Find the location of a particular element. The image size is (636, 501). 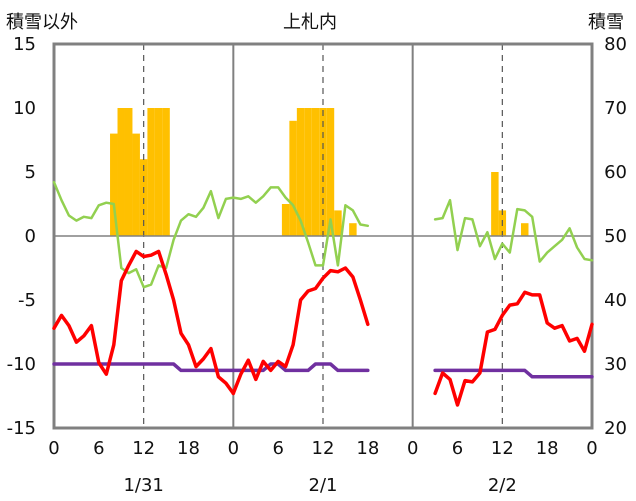

snow-bar-2-1-h12 is located at coordinates (323, 172).